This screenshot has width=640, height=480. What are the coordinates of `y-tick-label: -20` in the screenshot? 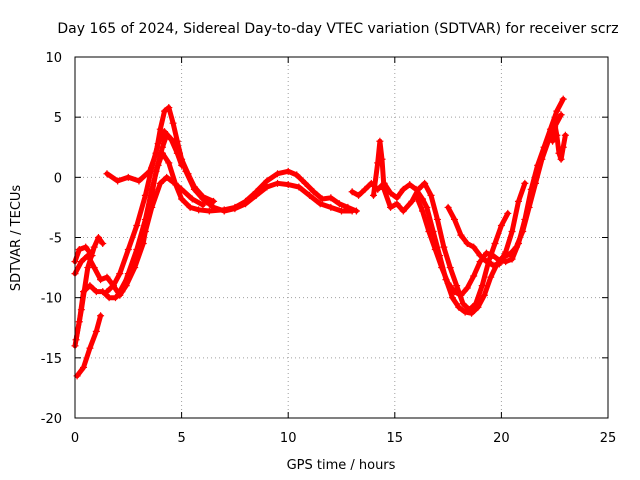 It's located at (51, 419).